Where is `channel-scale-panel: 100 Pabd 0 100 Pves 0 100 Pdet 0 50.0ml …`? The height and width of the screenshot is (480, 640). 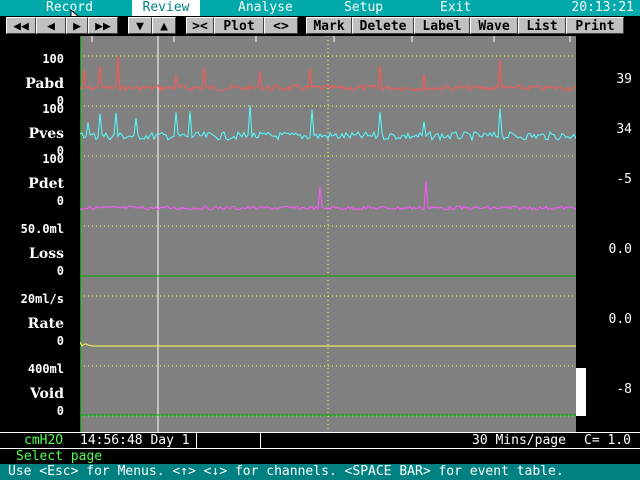 channel-scale-panel: 100 Pabd 0 100 Pves 0 100 Pdet 0 50.0ml … is located at coordinates (40, 234).